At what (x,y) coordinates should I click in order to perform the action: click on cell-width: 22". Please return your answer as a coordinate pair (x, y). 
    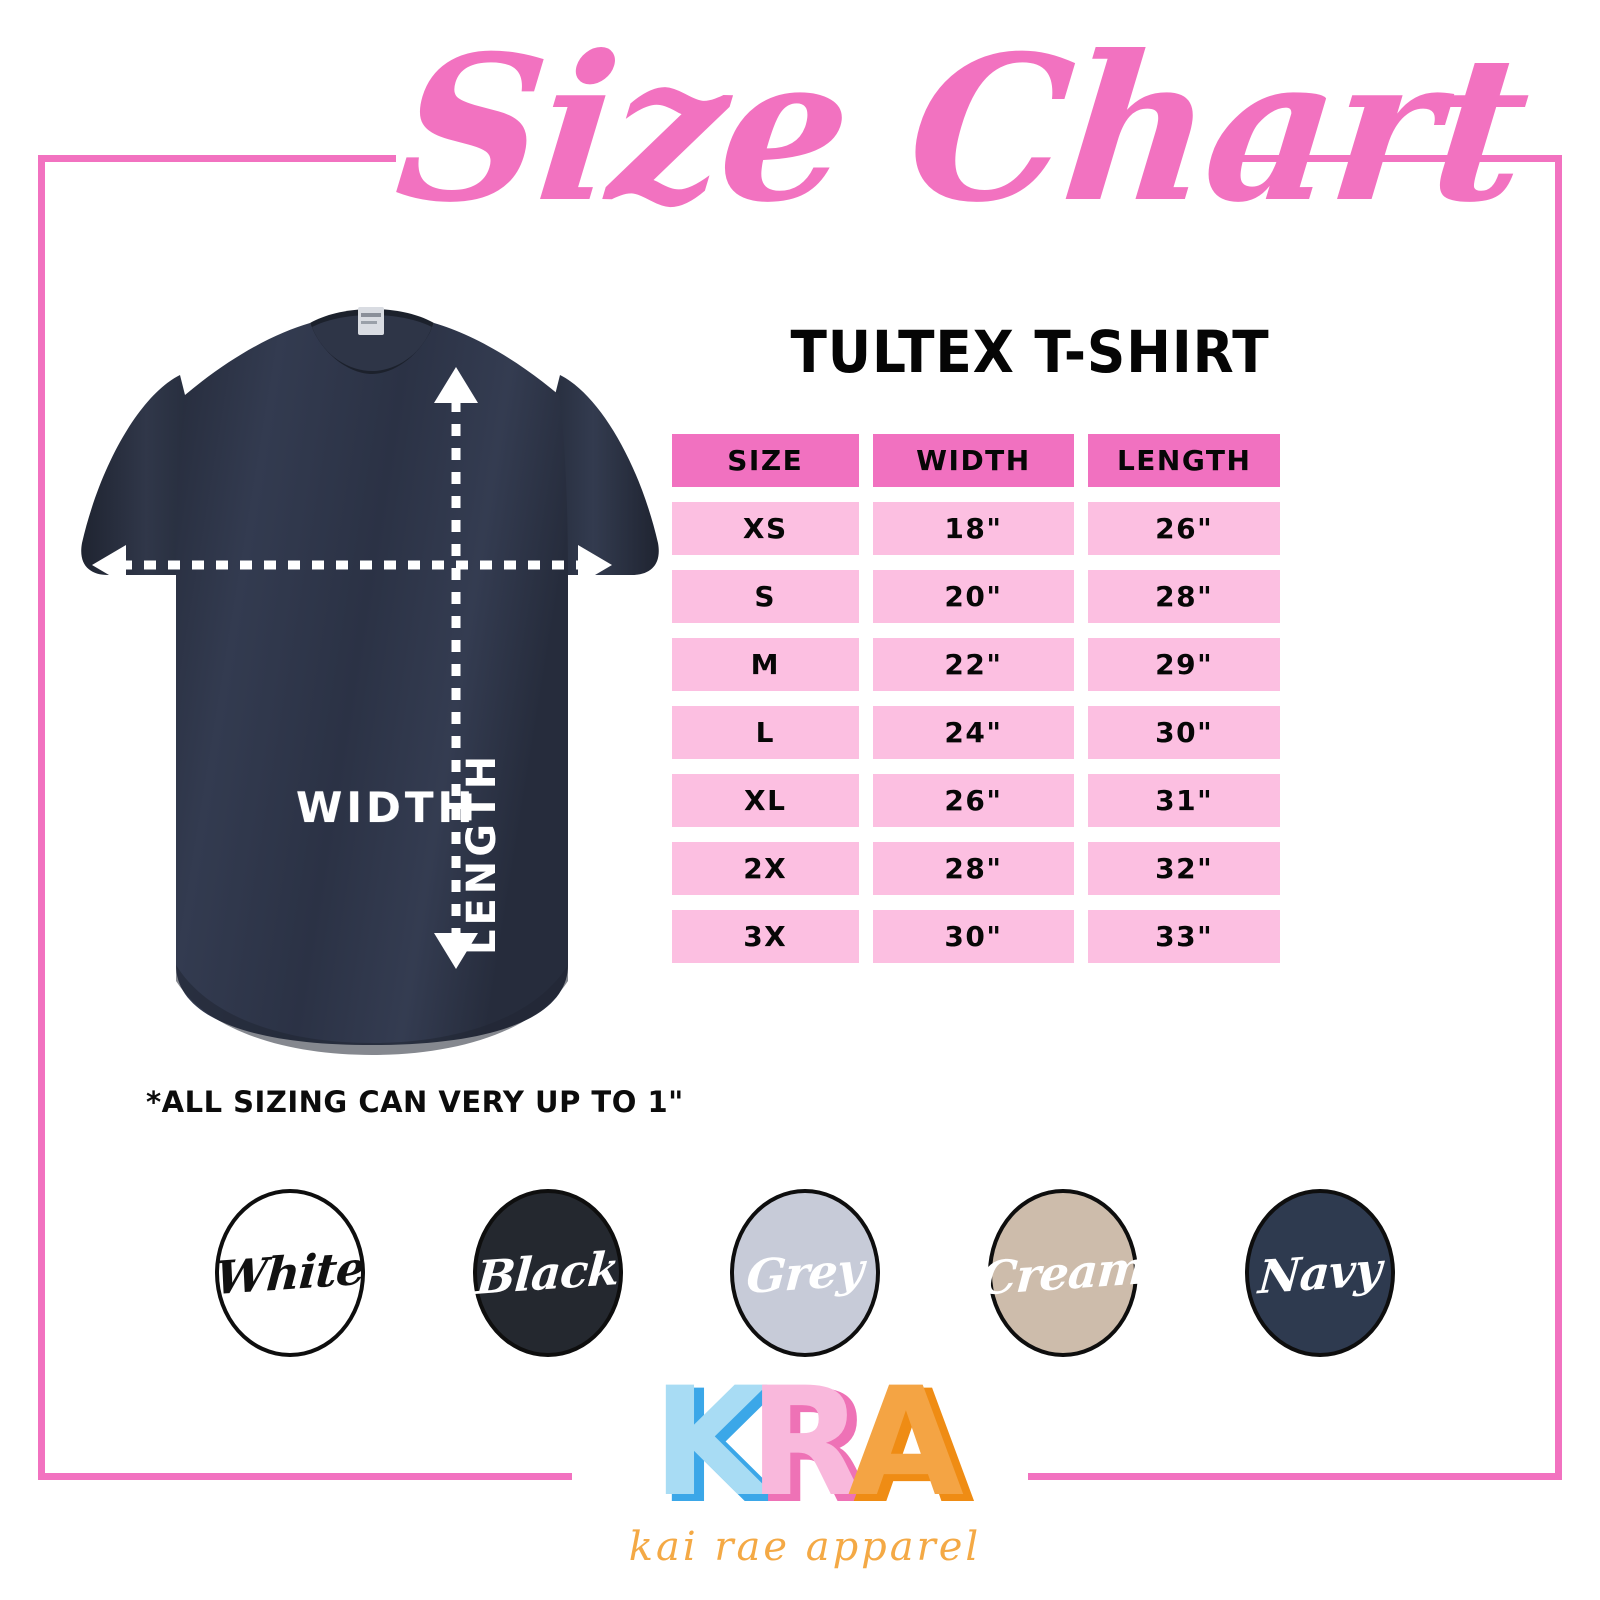
    Looking at the image, I should click on (973, 664).